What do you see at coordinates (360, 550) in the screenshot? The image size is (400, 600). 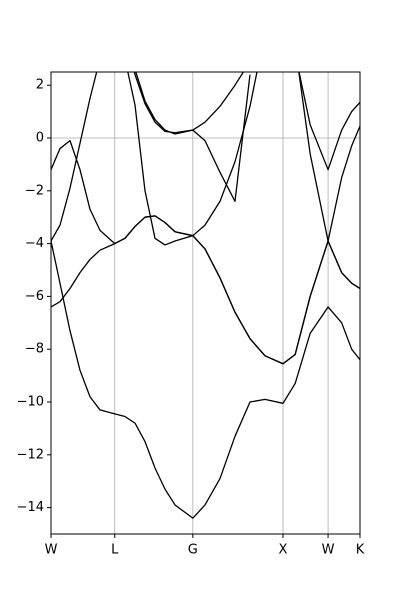 I see `x-tick-label: K` at bounding box center [360, 550].